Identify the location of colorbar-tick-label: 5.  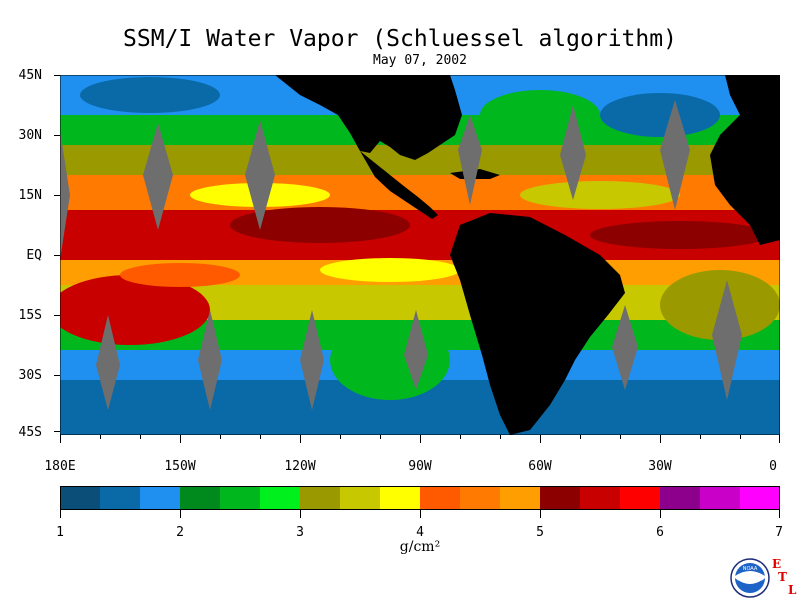
(540, 532).